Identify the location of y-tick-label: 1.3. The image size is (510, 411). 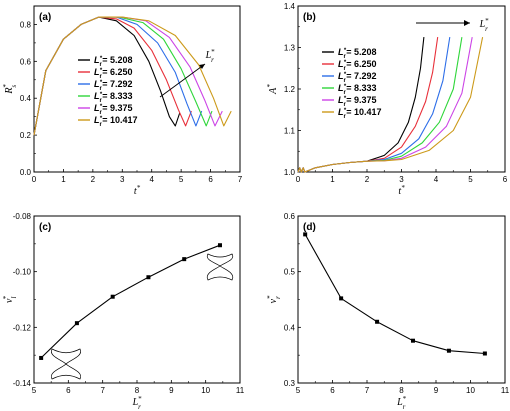
(290, 48).